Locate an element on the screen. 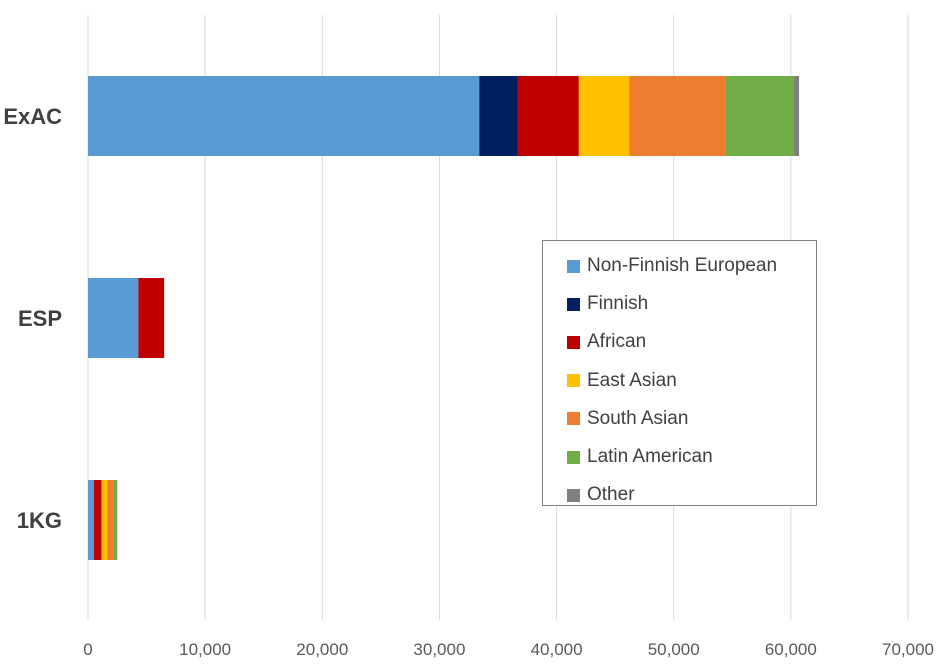 Image resolution: width=951 pixels, height=667 pixels. x-tick-label: 20,000 is located at coordinates (322, 649).